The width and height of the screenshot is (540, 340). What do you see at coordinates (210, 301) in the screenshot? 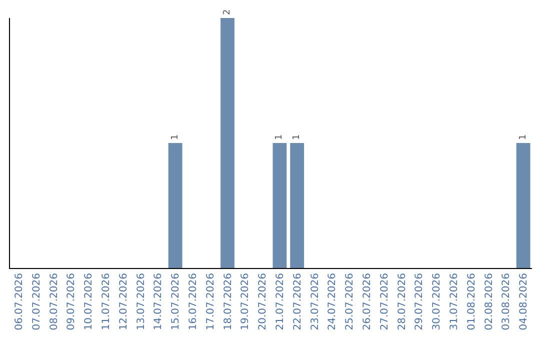
I see `x-tick-label: 17.07.2026` at bounding box center [210, 301].